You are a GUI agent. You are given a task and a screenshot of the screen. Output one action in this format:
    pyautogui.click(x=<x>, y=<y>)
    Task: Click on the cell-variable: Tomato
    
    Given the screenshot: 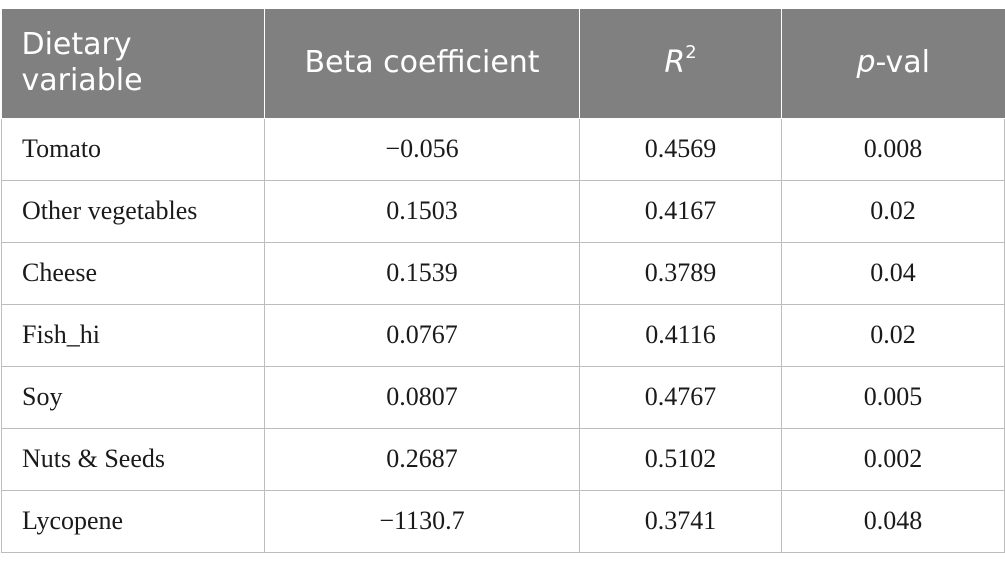 What is the action you would take?
    pyautogui.click(x=133, y=149)
    